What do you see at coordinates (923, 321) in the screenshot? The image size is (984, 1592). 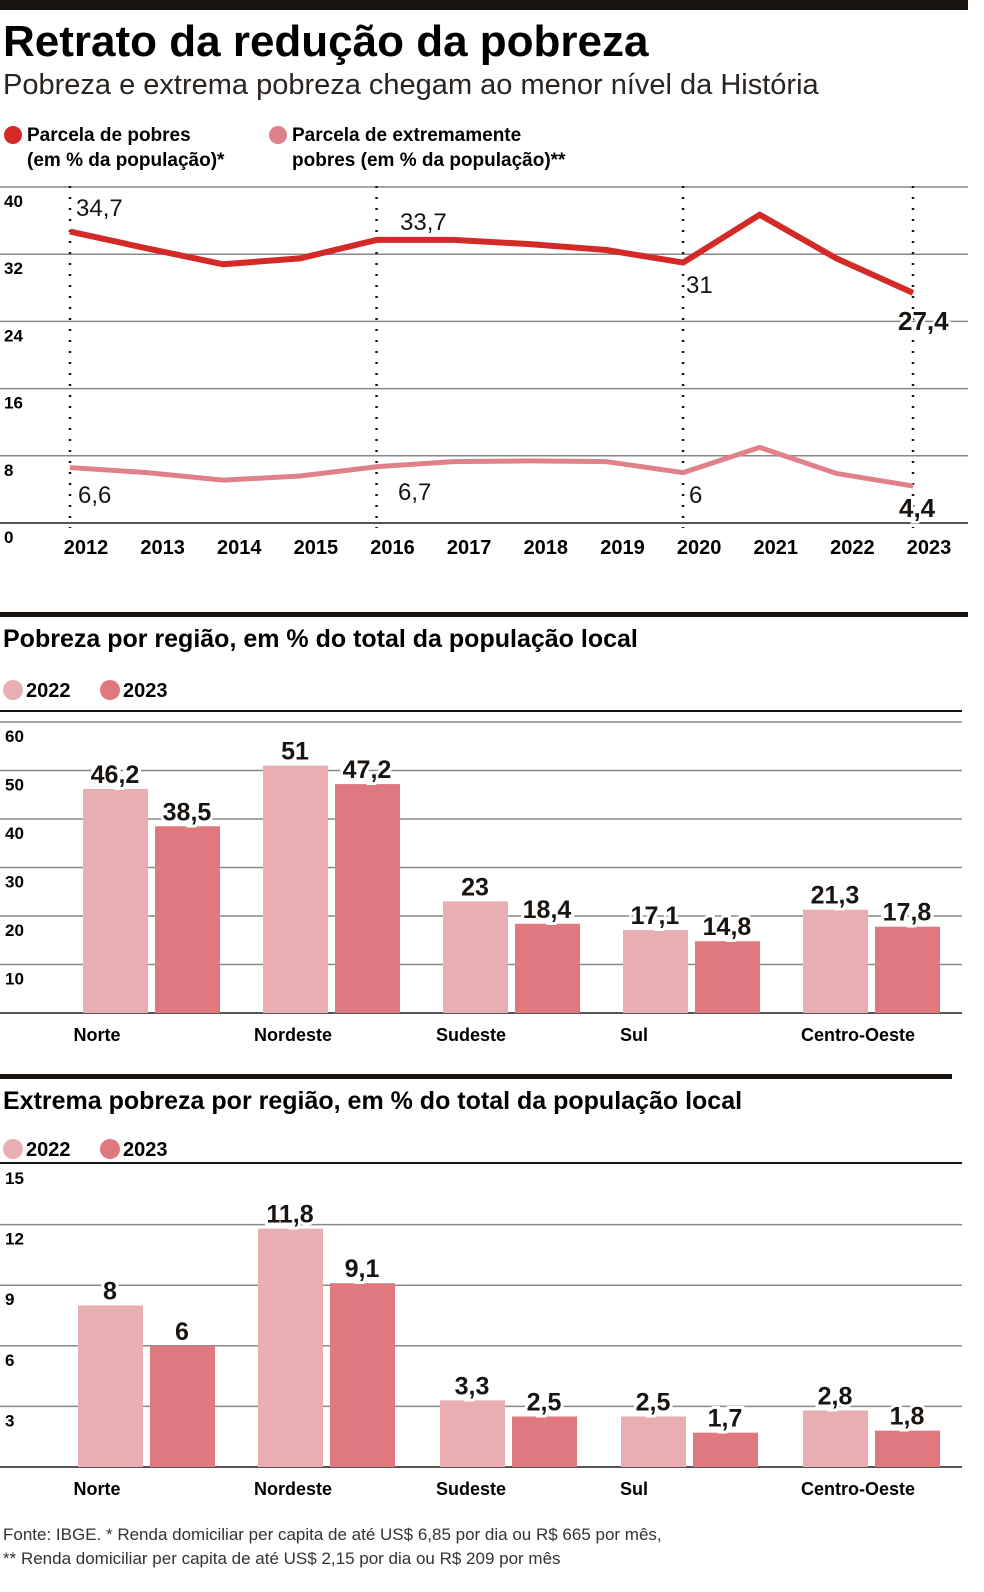 I see `data-label: 27,4` at bounding box center [923, 321].